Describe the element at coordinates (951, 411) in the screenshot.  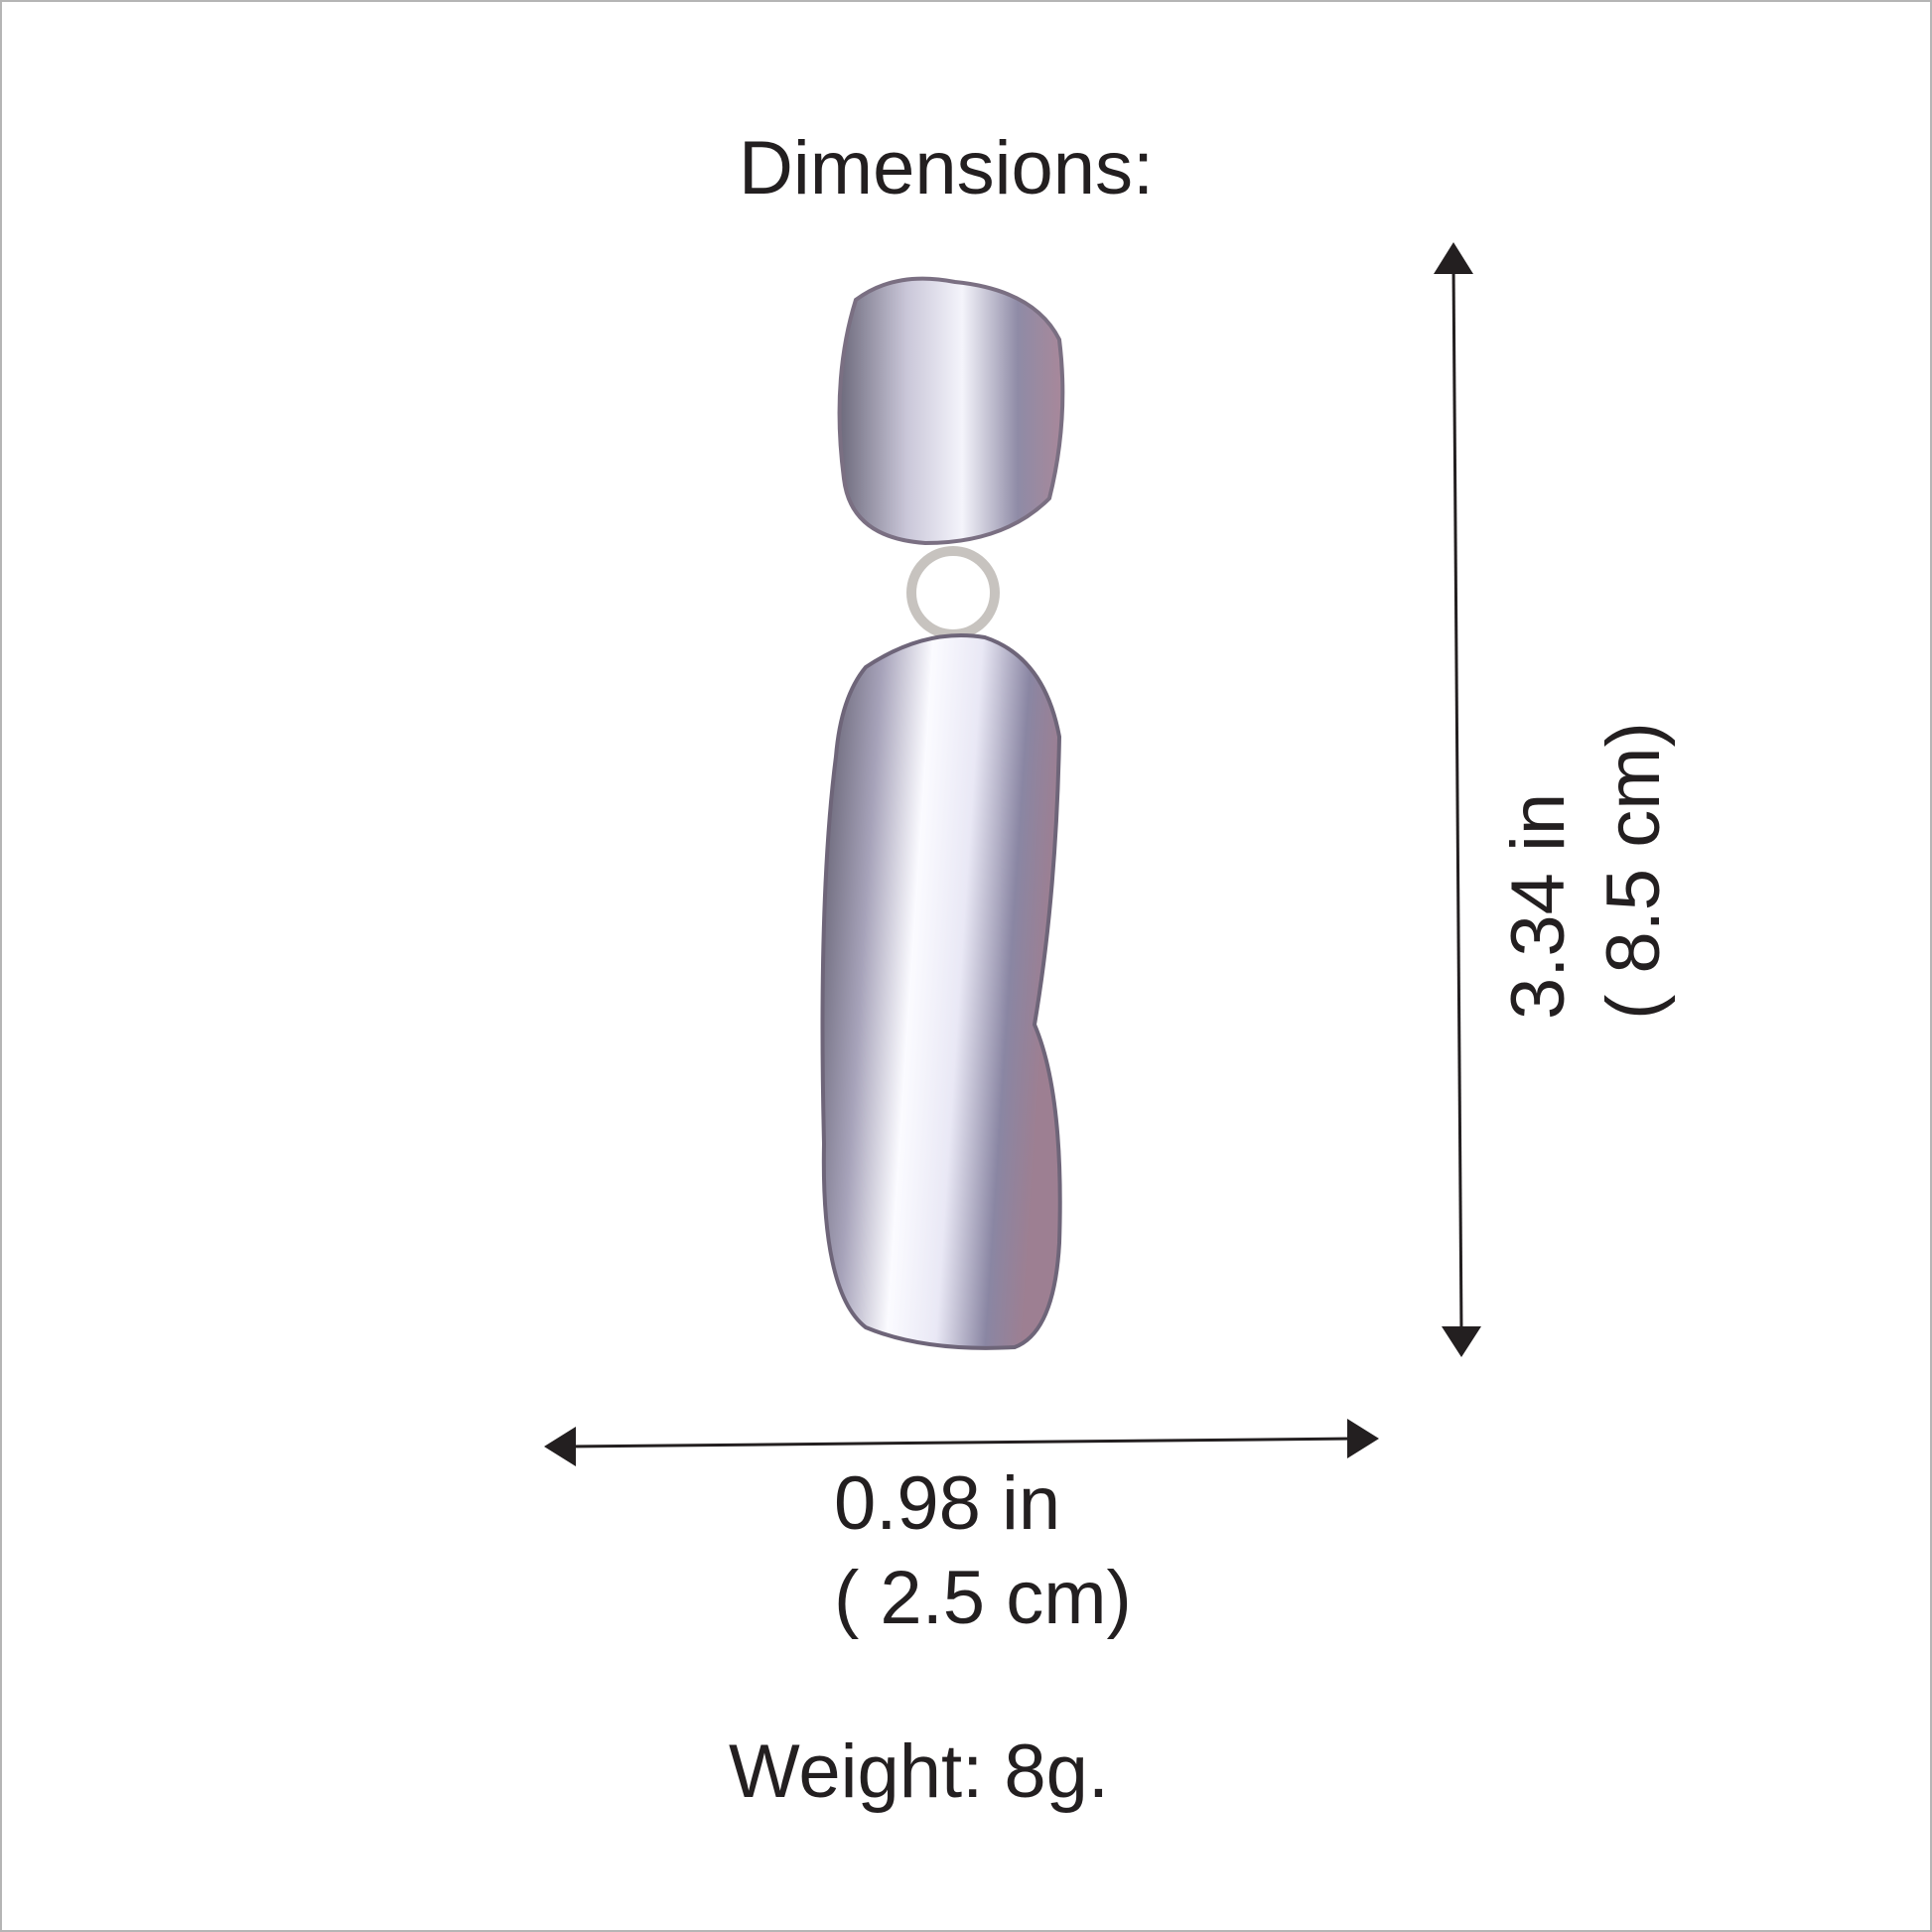
I see `earring-stud` at that location.